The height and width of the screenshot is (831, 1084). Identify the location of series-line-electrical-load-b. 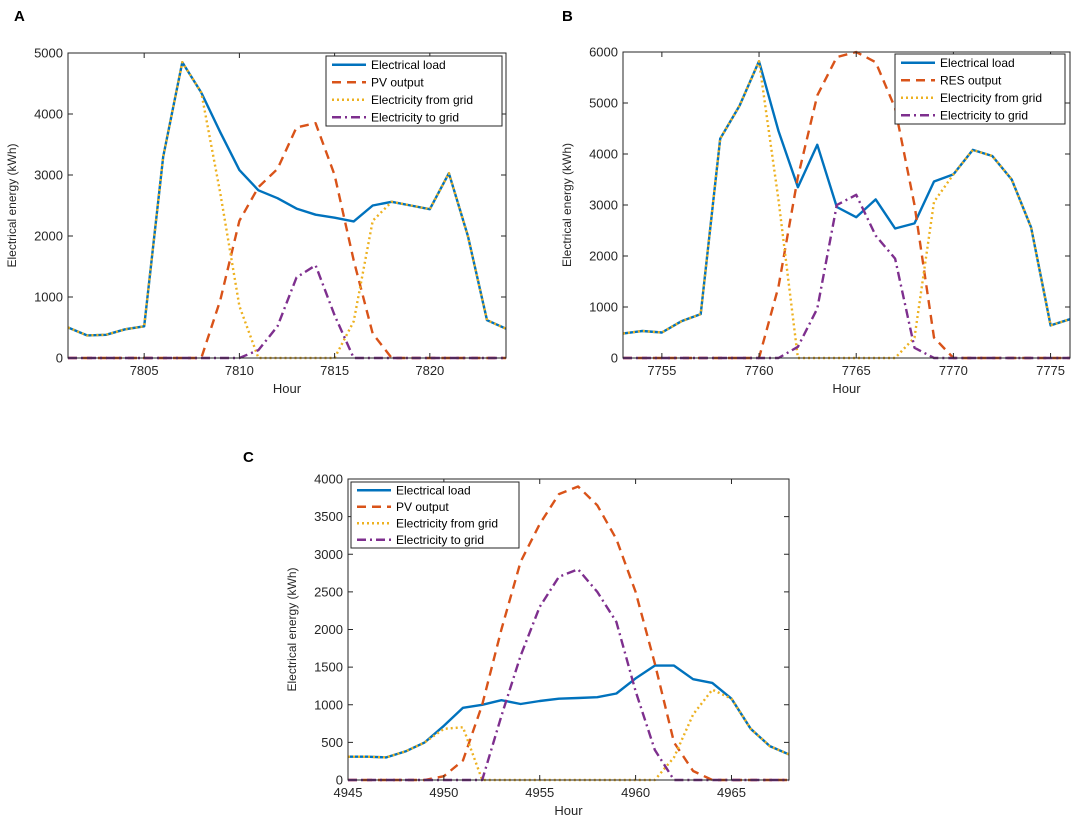
(846, 197).